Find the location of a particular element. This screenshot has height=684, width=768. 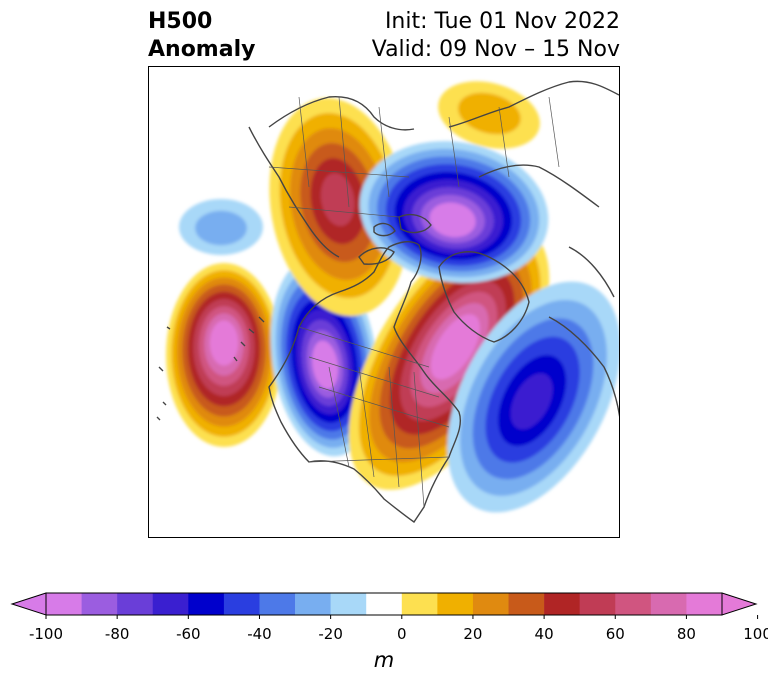

init-date: Init: Tue 01 Nov 2022 is located at coordinates (502, 21).